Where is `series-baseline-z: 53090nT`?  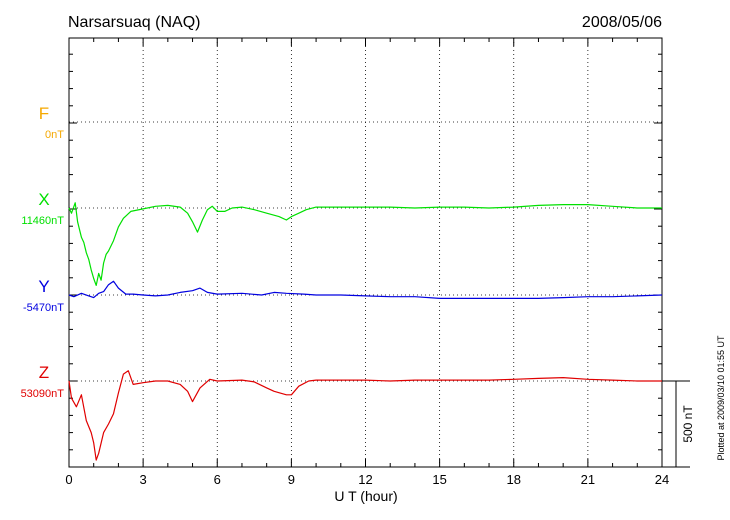 series-baseline-z: 53090nT is located at coordinates (43, 394).